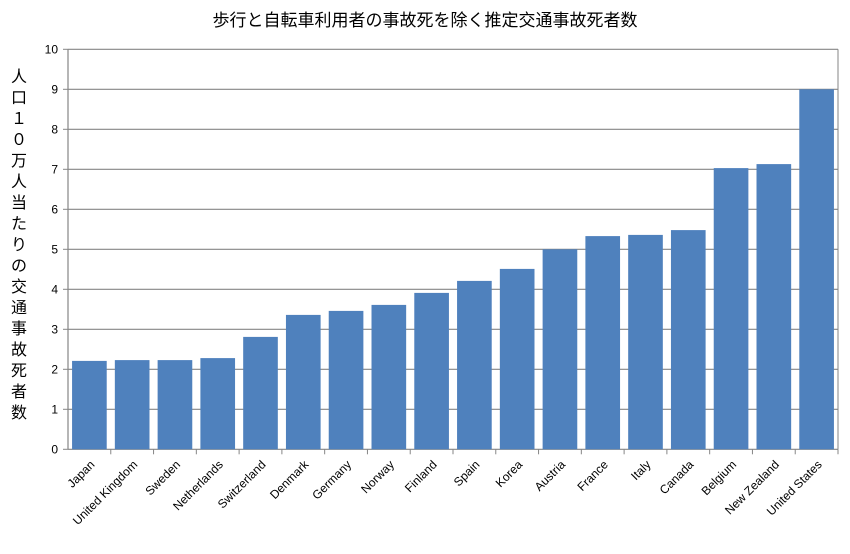 This screenshot has width=850, height=554. What do you see at coordinates (19, 223) in the screenshot?
I see `y-axis-label-char: た` at bounding box center [19, 223].